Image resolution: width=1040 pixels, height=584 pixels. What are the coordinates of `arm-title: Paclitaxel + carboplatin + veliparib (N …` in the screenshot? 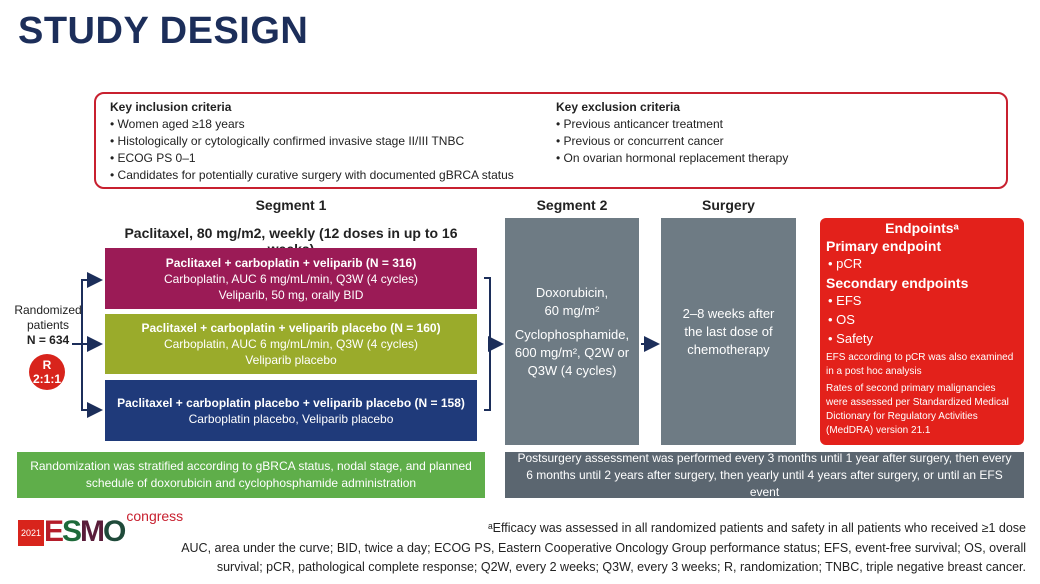 It's located at (291, 262).